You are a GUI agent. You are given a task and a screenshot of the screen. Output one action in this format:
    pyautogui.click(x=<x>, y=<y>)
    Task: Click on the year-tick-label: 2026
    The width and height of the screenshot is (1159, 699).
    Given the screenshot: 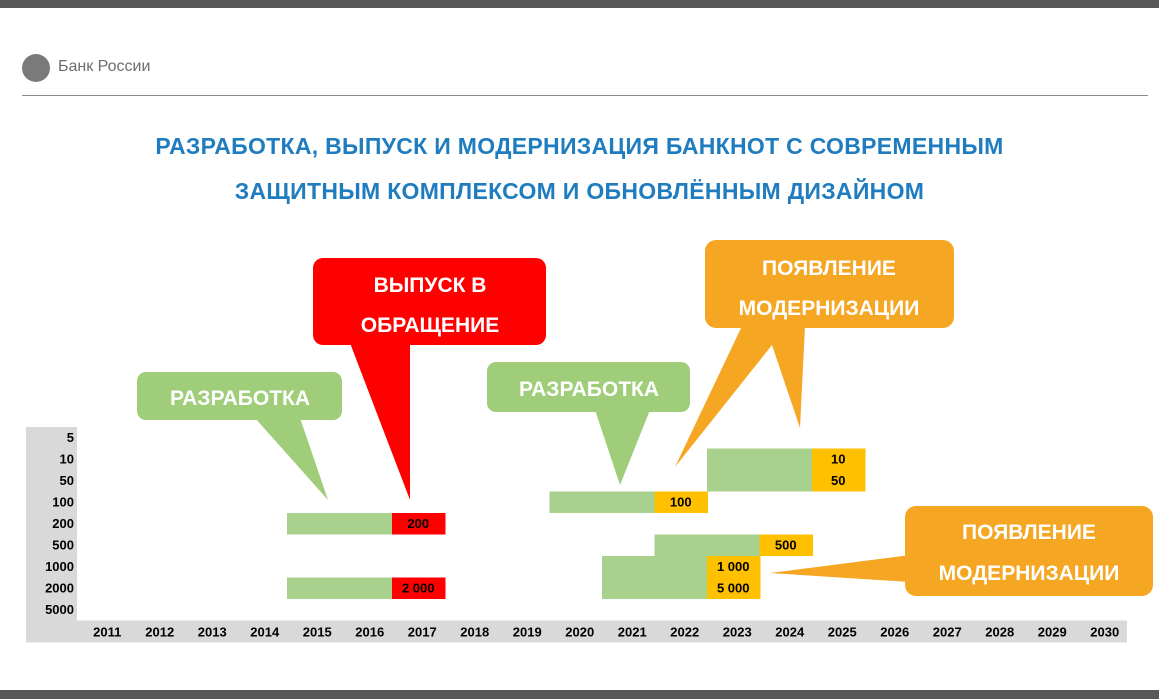 What is the action you would take?
    pyautogui.click(x=894, y=632)
    